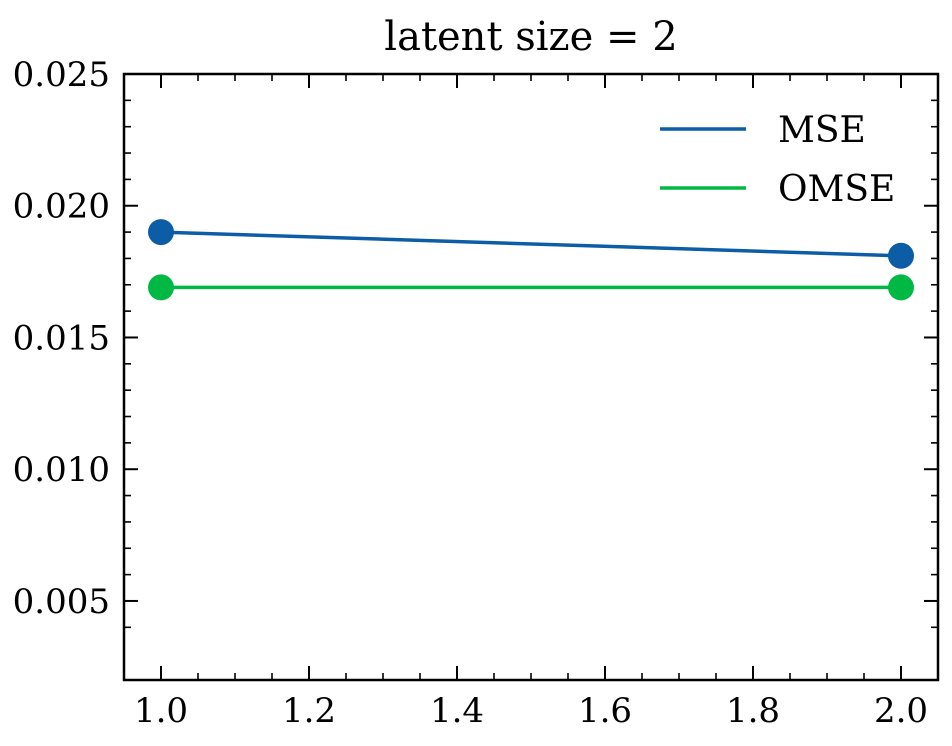 The width and height of the screenshot is (952, 746). What do you see at coordinates (901, 711) in the screenshot?
I see `x-tick-label: 2.0` at bounding box center [901, 711].